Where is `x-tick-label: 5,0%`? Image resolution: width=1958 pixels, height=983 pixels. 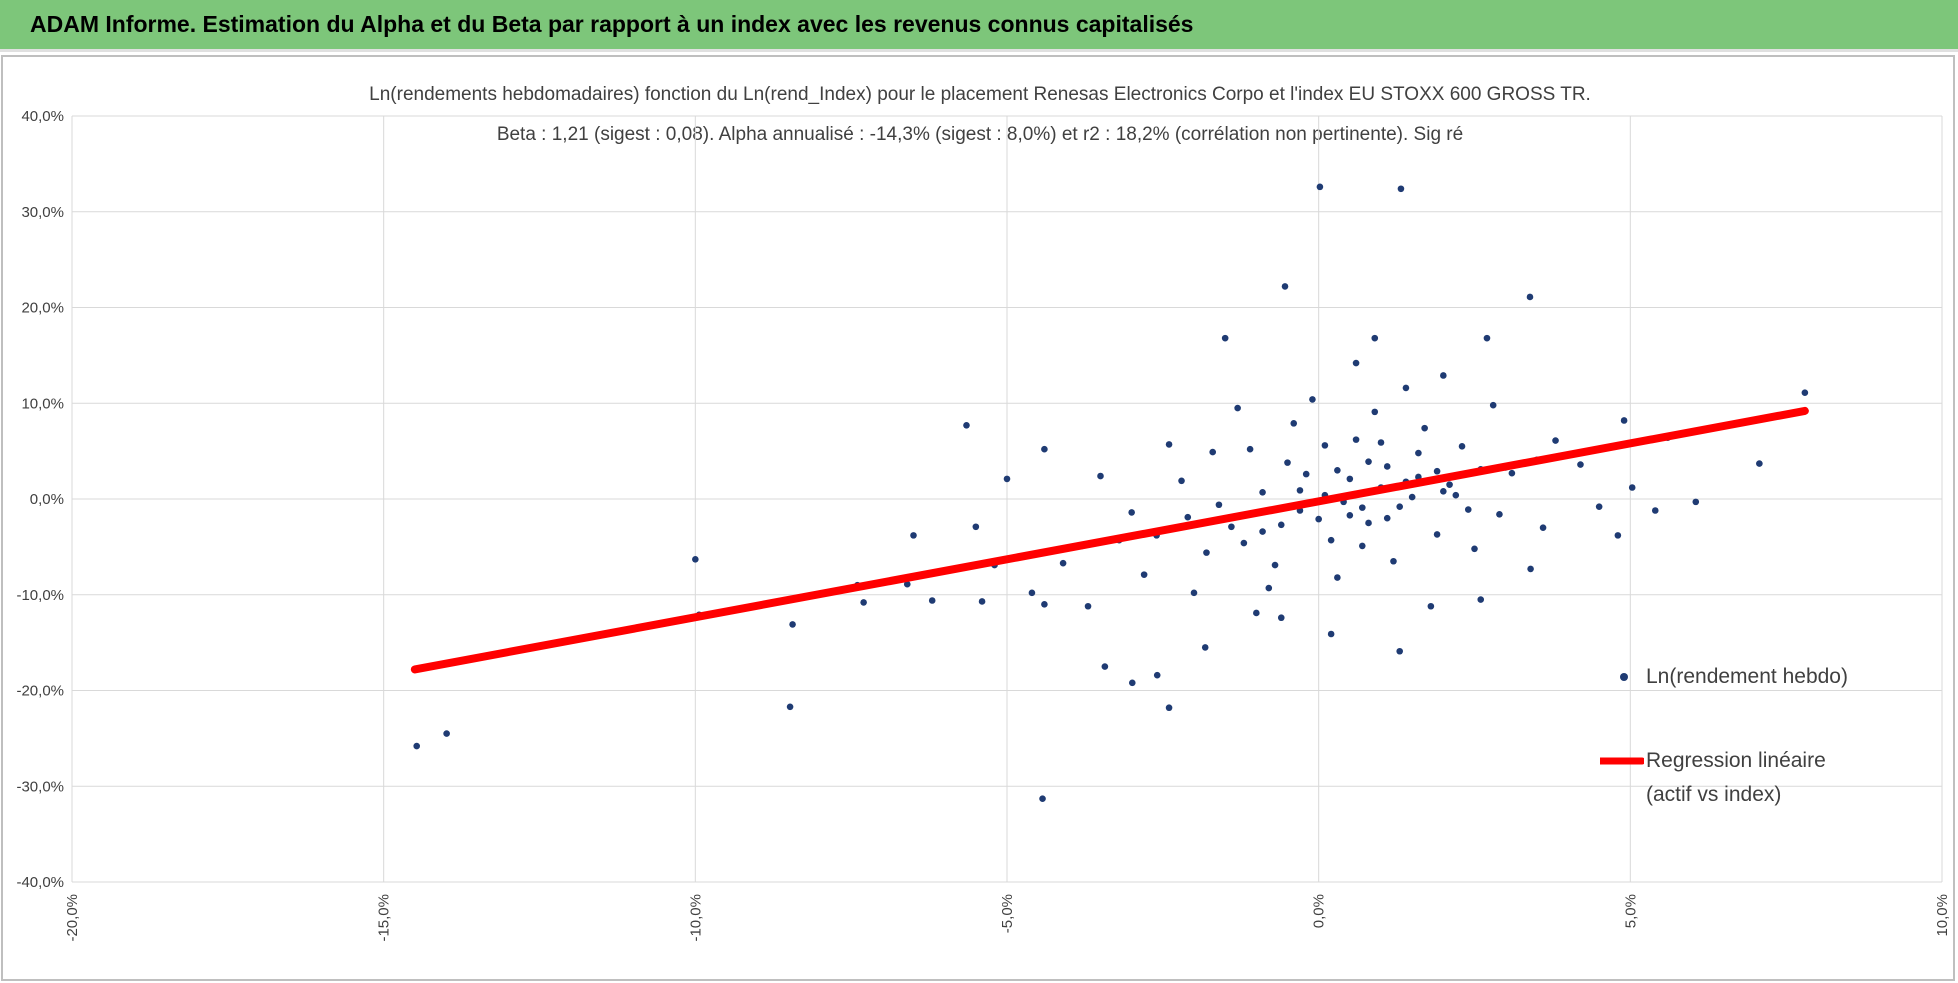 x-tick-label: 5,0% is located at coordinates (1630, 911).